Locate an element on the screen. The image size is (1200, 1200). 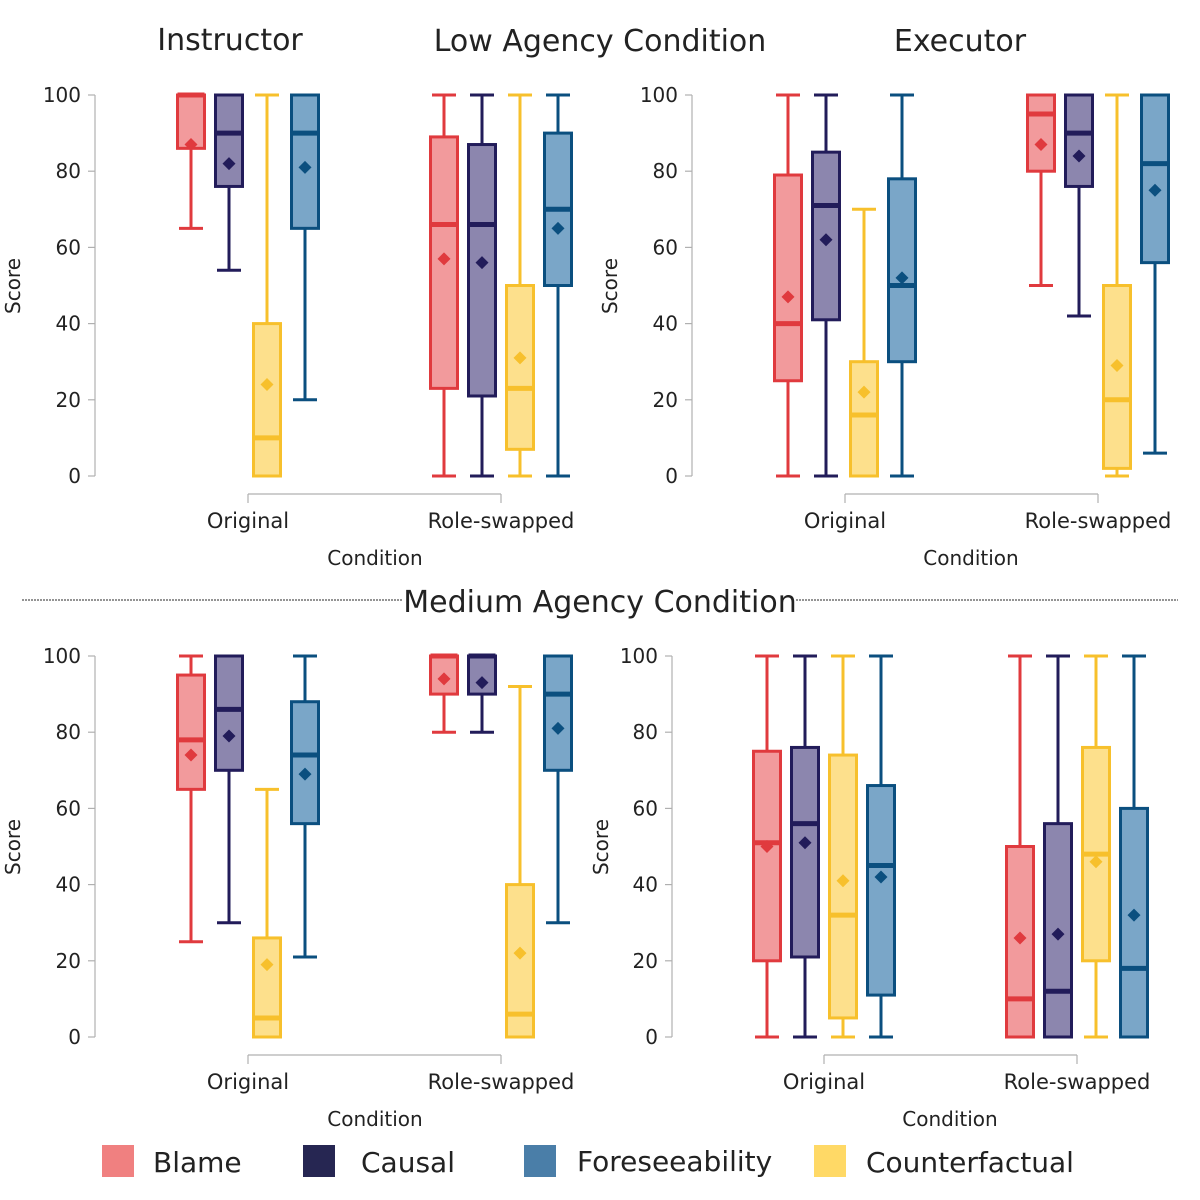
legend-swatch-blame is located at coordinates (118, 1161).